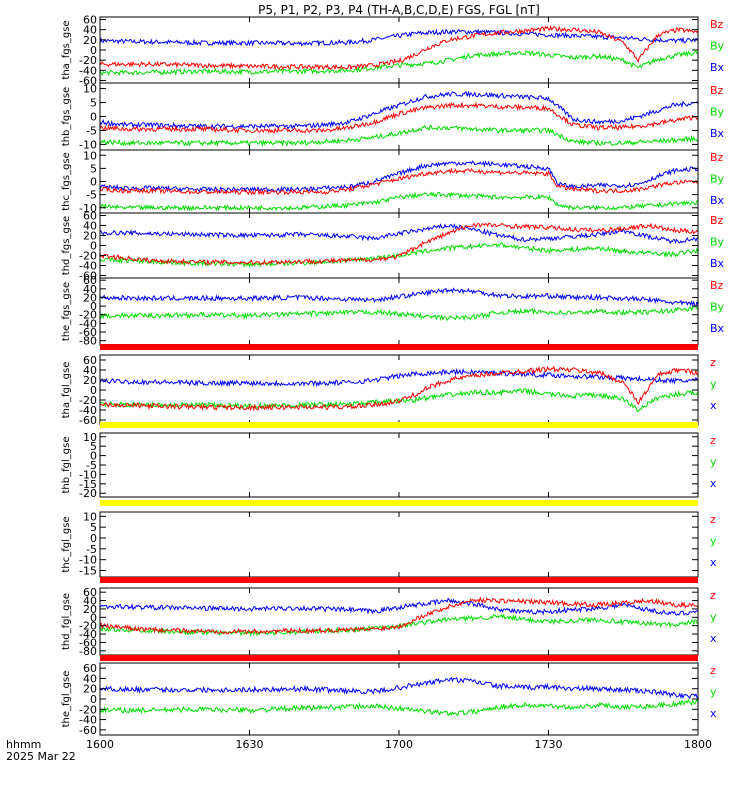 This screenshot has height=800, width=750. Describe the element at coordinates (717, 179) in the screenshot. I see `legend-By: By` at that location.